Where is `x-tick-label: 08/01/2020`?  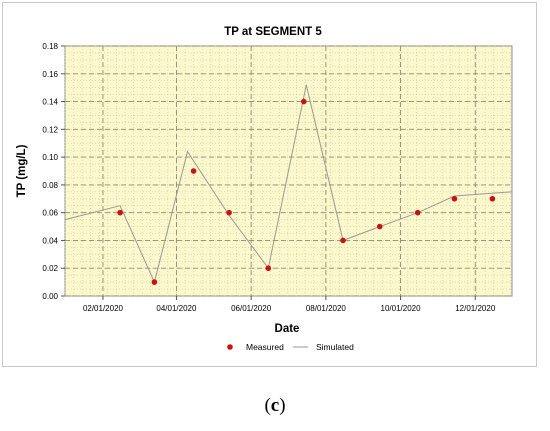 x-tick-label: 08/01/2020 is located at coordinates (326, 308).